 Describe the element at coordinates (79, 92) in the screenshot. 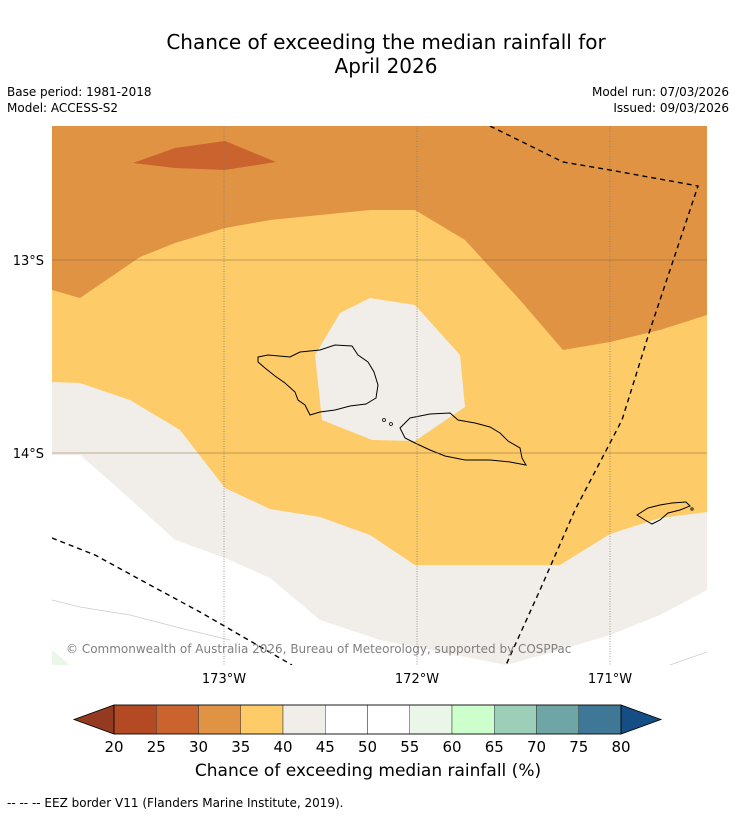

I see `base-period-text: Base period: 1981-2018` at that location.